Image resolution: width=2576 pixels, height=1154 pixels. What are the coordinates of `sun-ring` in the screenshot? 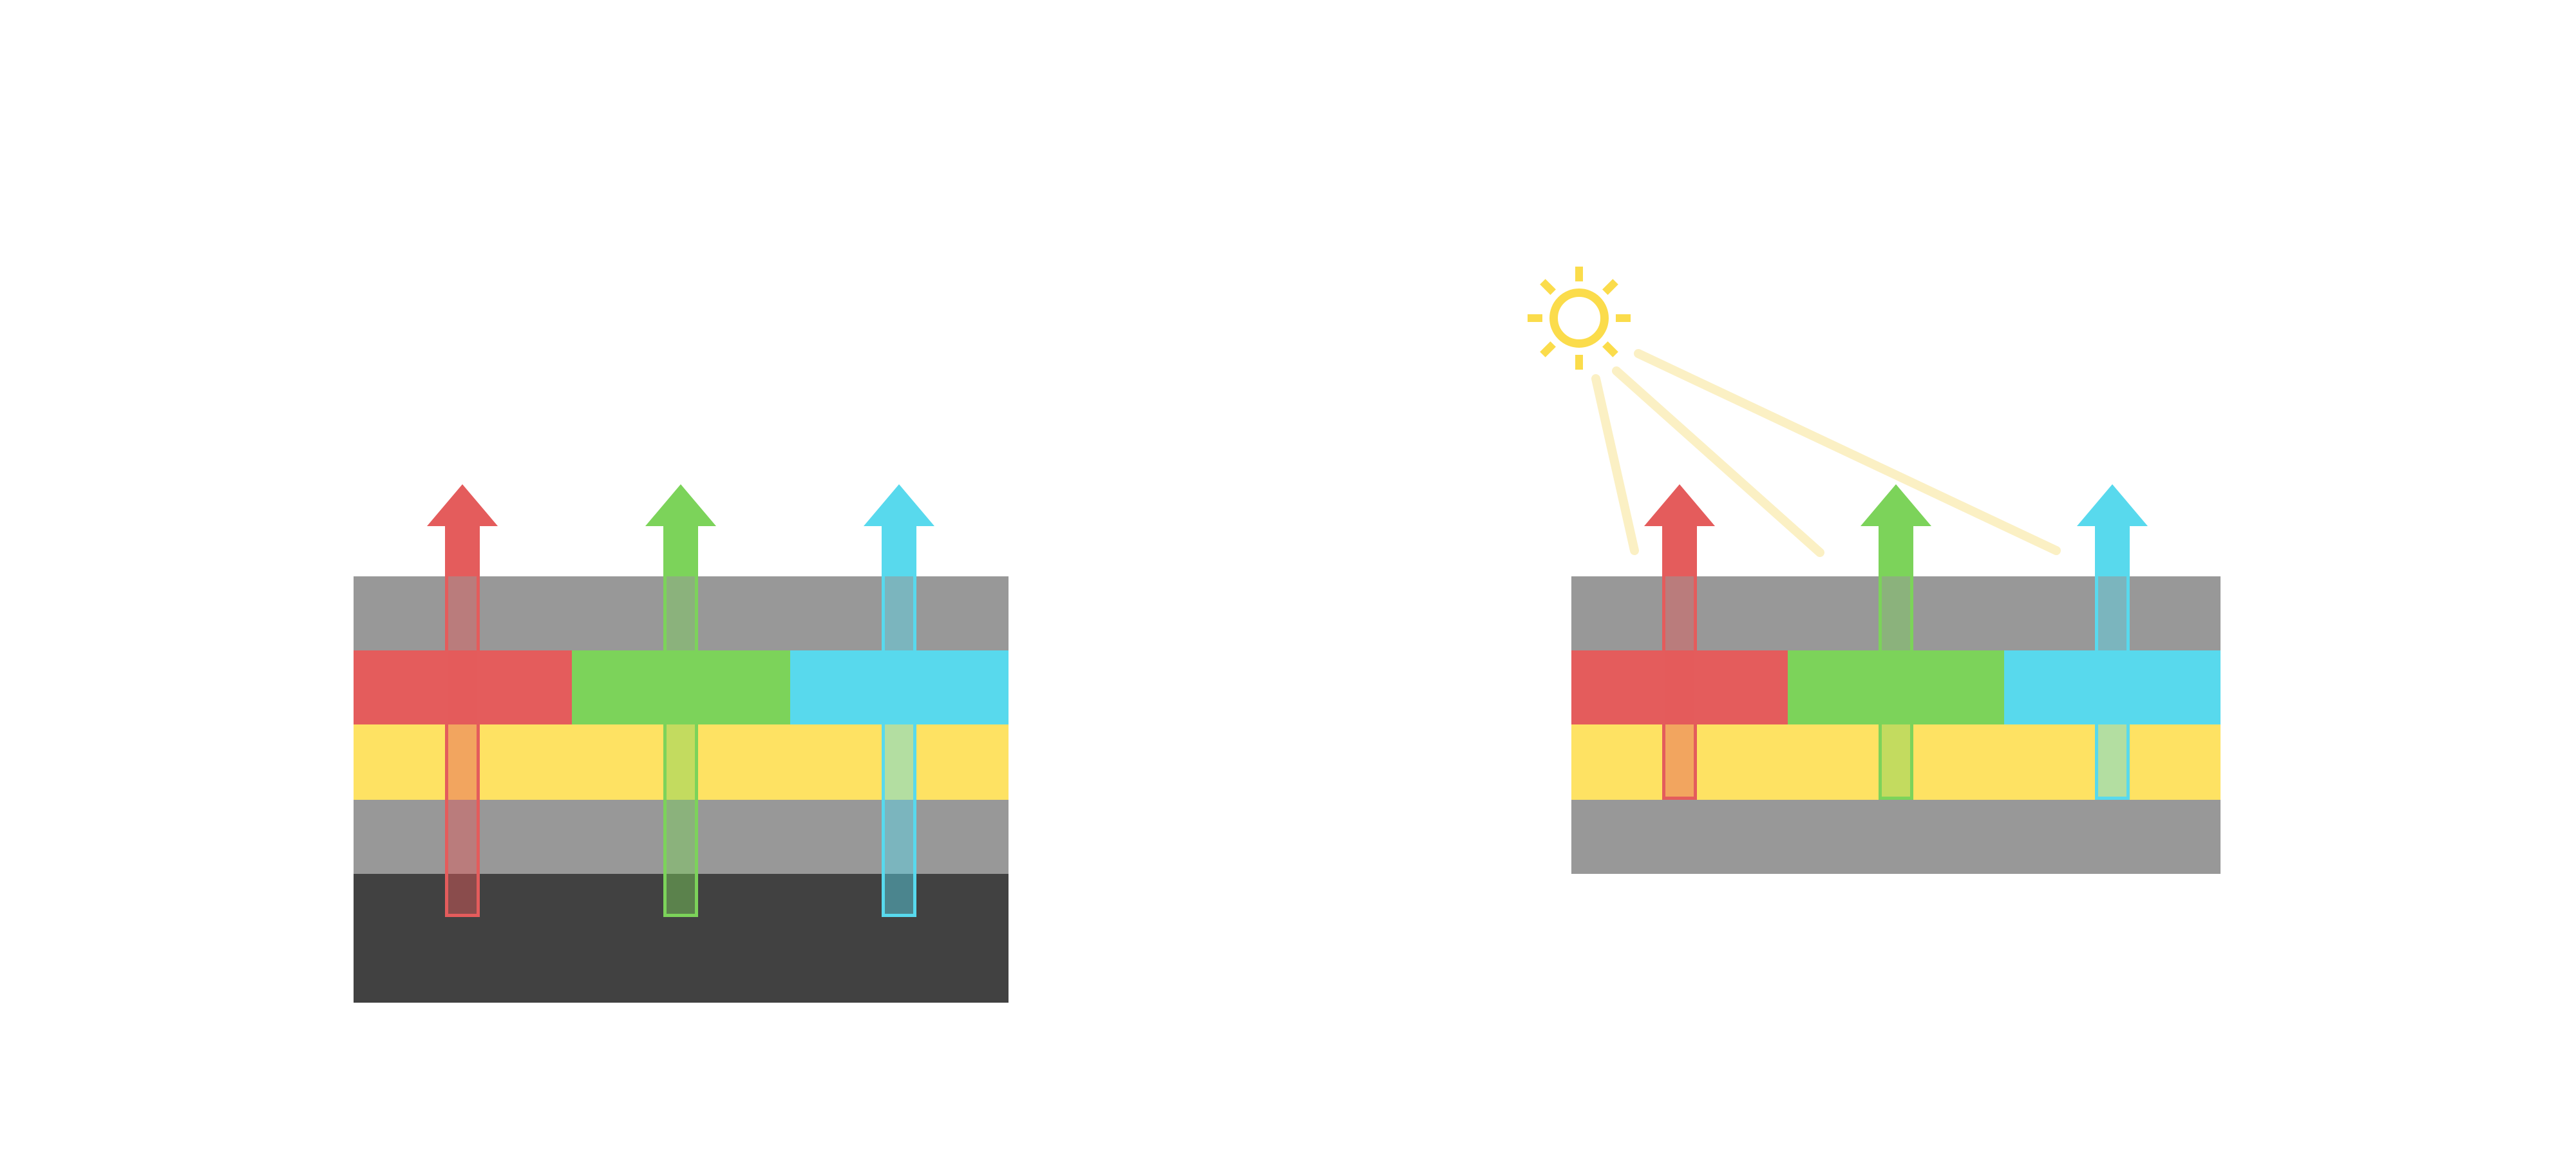 It's located at (1579, 318).